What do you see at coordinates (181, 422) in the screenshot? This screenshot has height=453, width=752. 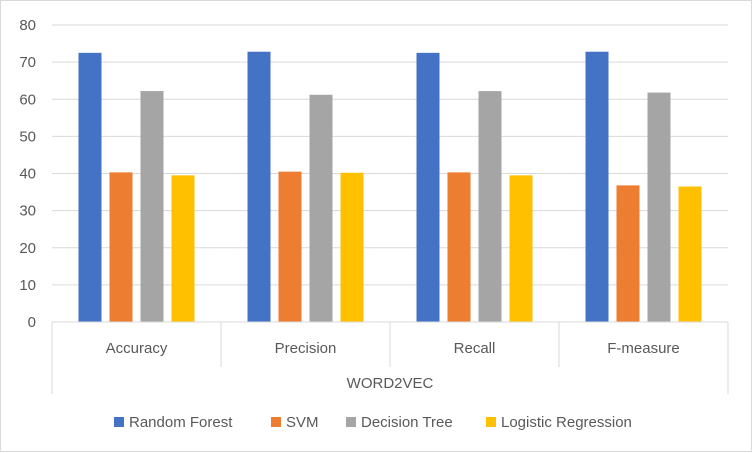 I see `legend-label: Random Forest` at bounding box center [181, 422].